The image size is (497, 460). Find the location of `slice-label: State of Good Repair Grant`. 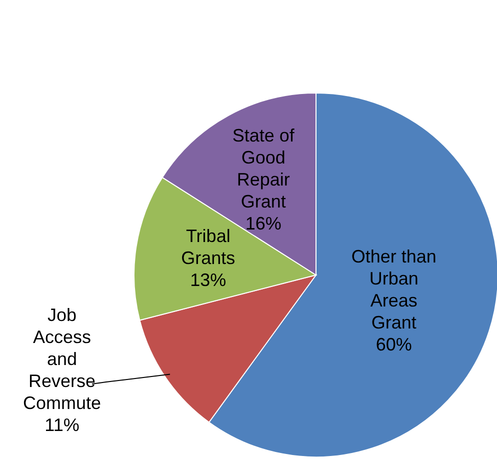

slice-label: State of Good Repair Grant is located at coordinates (264, 168).